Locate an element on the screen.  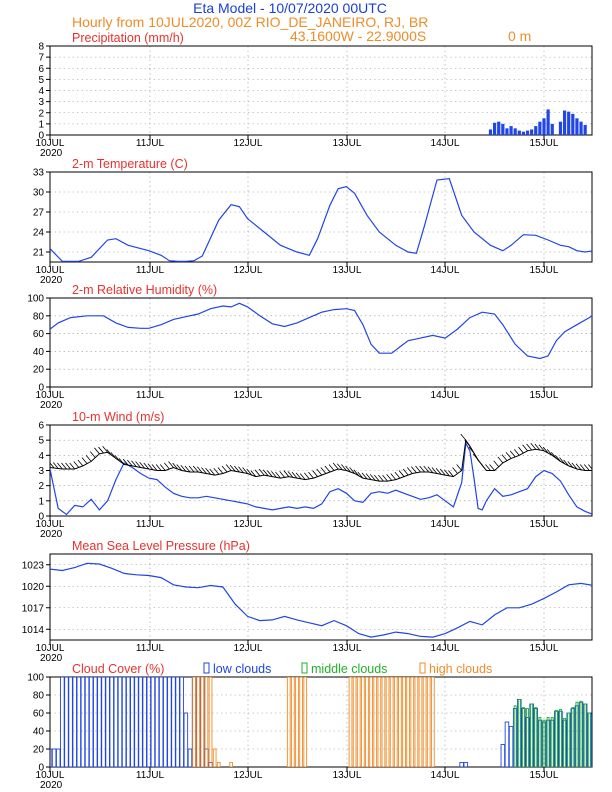
mslp-frame is located at coordinates (321, 597).